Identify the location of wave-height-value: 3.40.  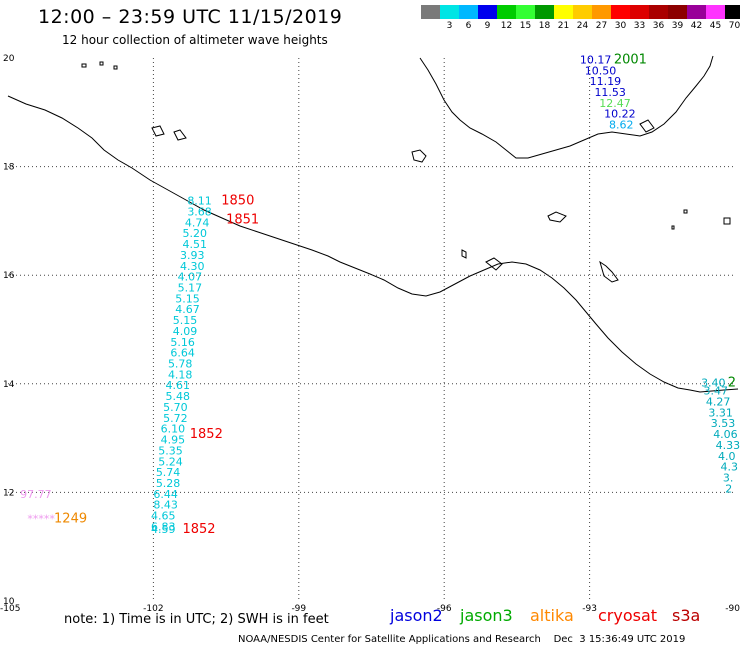
(713, 383).